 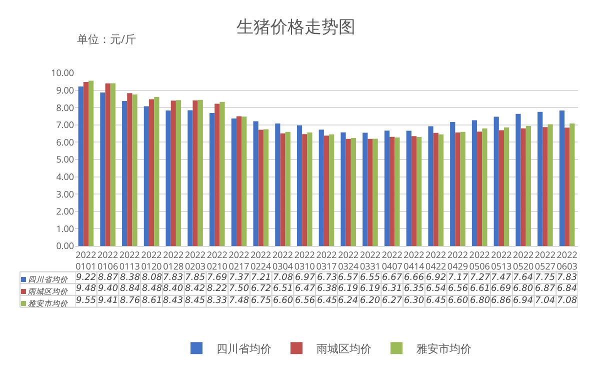 I want to click on x-tick-label: 20220224, so click(x=261, y=260).